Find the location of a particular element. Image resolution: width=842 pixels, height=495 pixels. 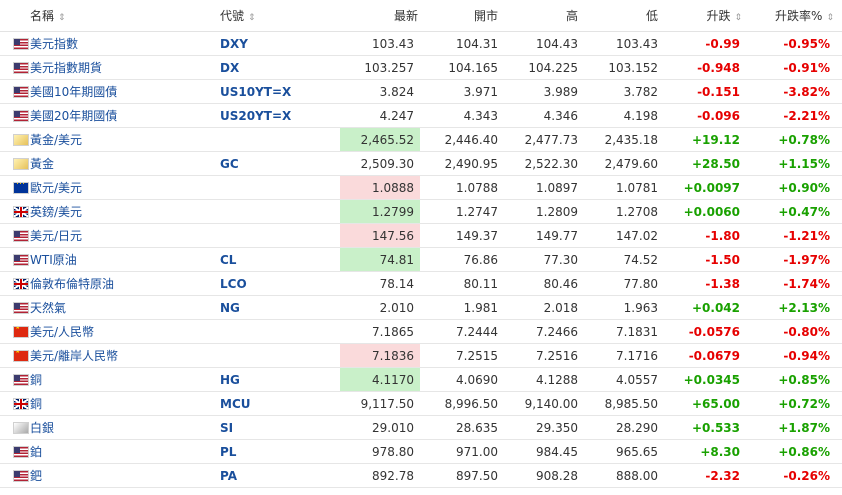

name-cell: 美元指數期貨 is located at coordinates (125, 67).